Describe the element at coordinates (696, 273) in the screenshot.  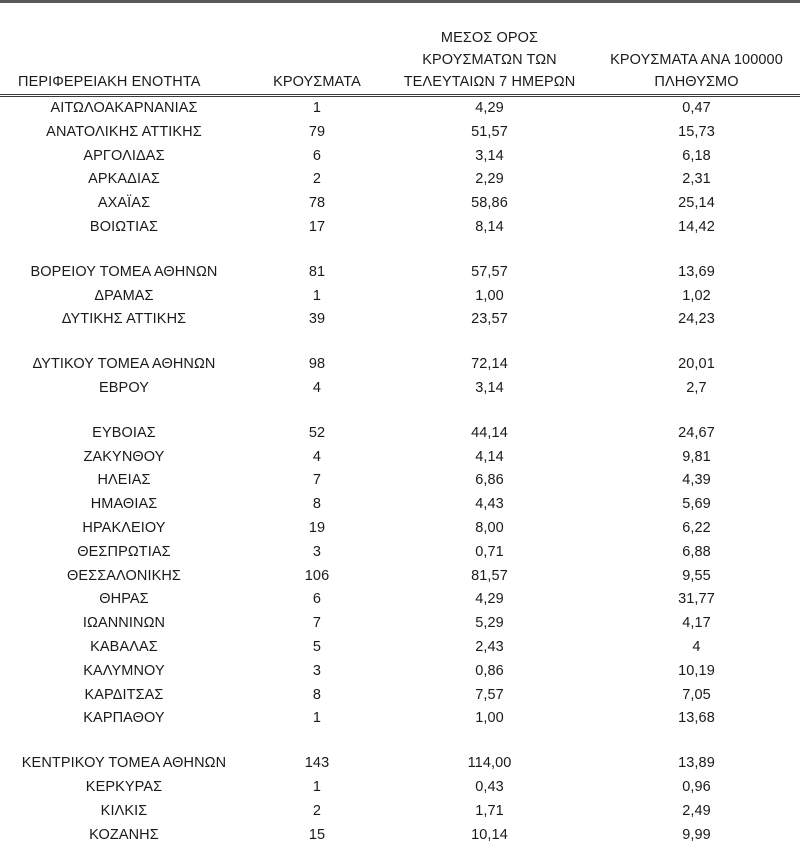
I see `cell-cases-per-100000: 13,69` at that location.